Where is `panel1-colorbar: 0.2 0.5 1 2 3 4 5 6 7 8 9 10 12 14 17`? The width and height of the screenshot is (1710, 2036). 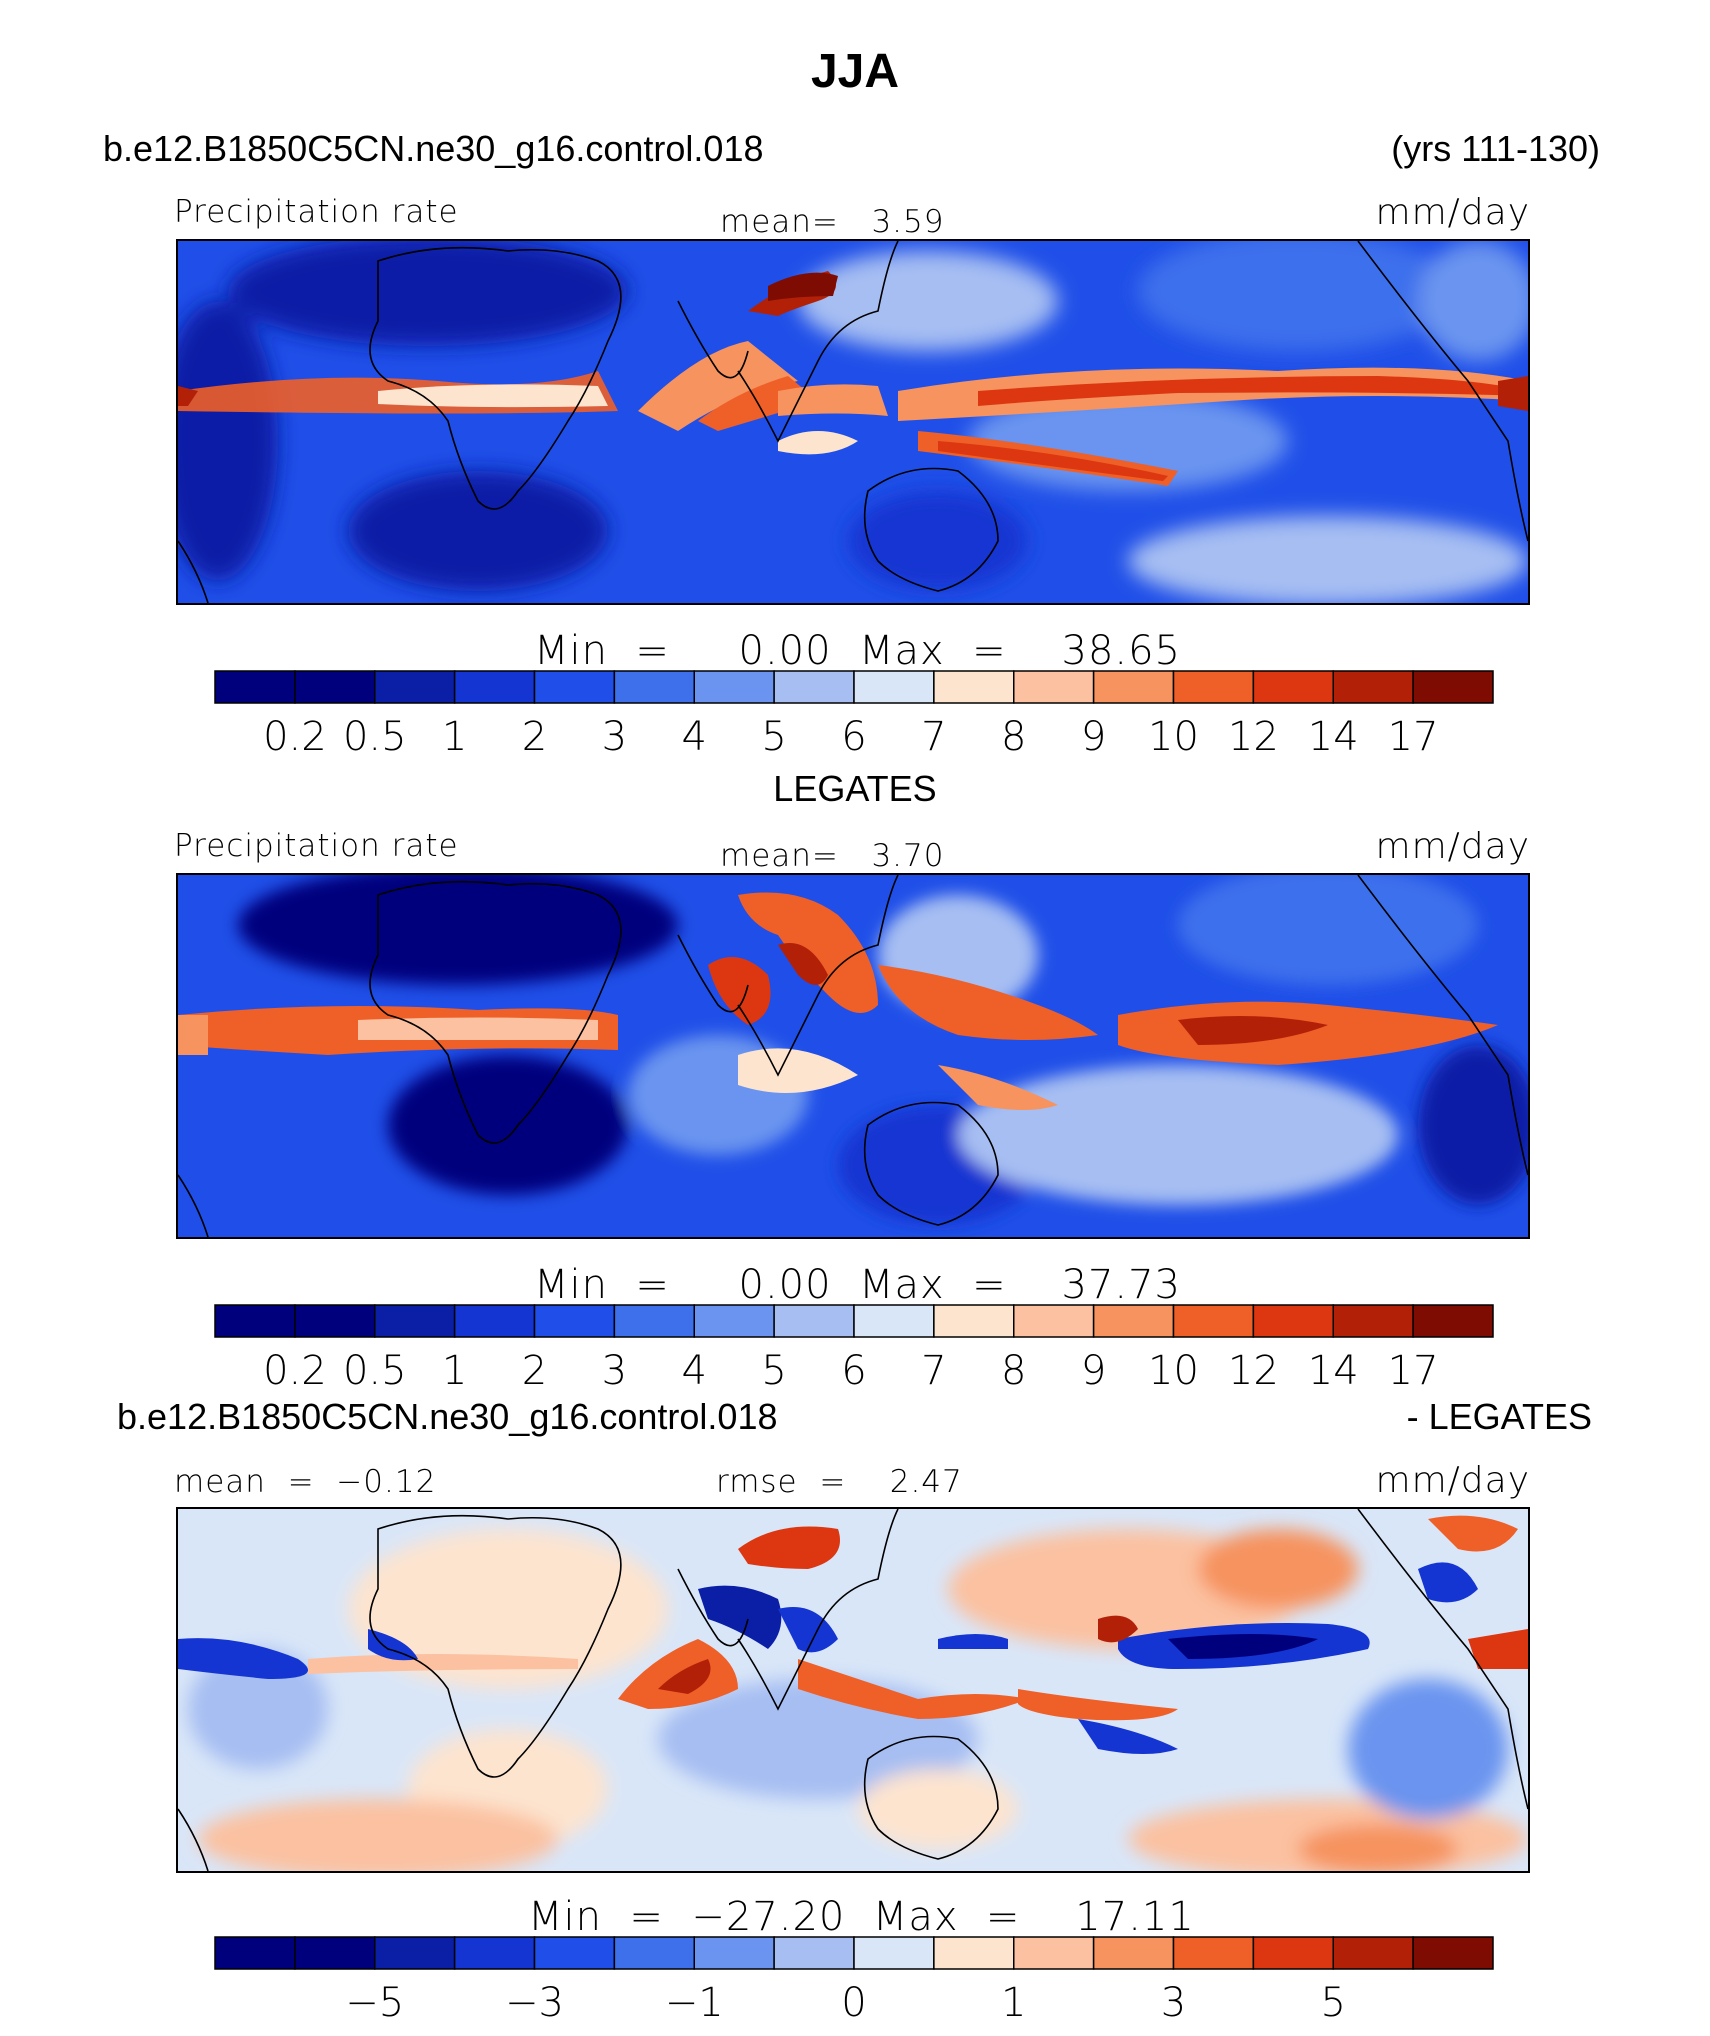
panel1-colorbar: 0.2 0.5 1 2 3 4 5 6 7 8 9 10 12 14 17 is located at coordinates (854, 715).